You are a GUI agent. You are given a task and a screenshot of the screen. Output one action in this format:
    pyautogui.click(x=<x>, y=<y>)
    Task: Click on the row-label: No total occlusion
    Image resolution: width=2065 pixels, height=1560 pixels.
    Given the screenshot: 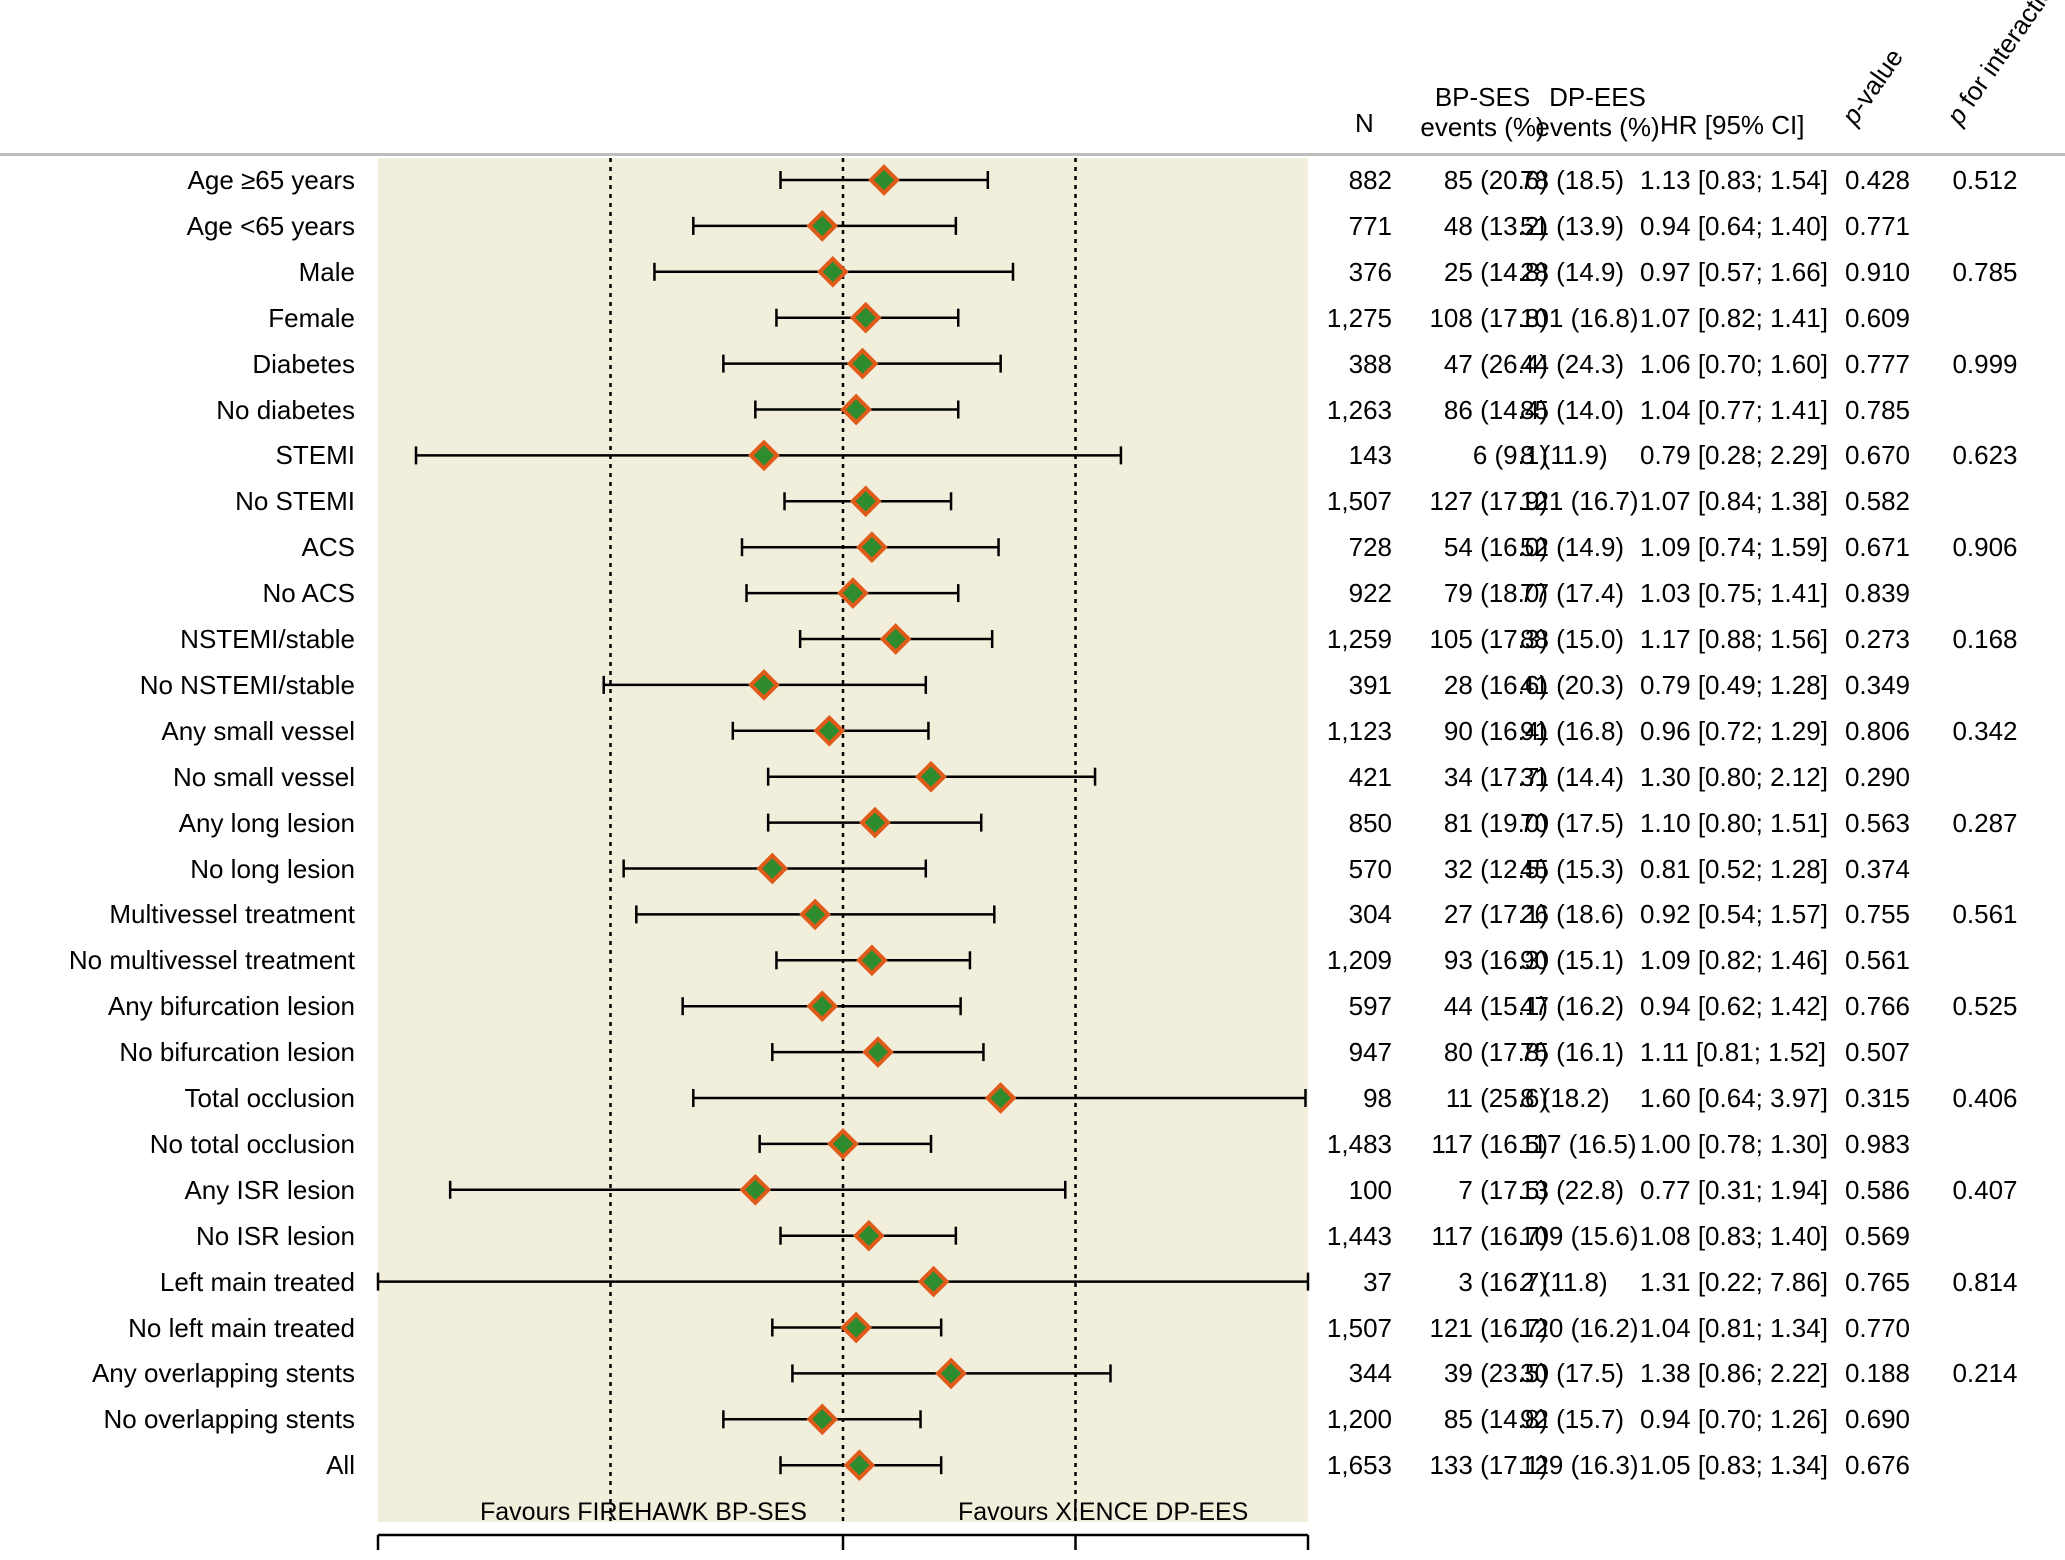 What is the action you would take?
    pyautogui.click(x=252, y=1143)
    